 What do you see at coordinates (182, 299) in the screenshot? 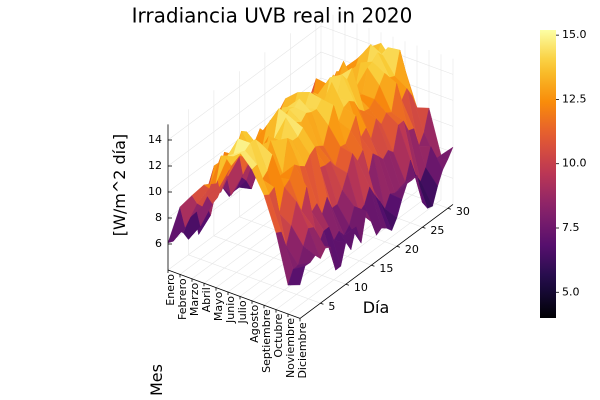
I see `x-tick-label: Febrero` at bounding box center [182, 299].